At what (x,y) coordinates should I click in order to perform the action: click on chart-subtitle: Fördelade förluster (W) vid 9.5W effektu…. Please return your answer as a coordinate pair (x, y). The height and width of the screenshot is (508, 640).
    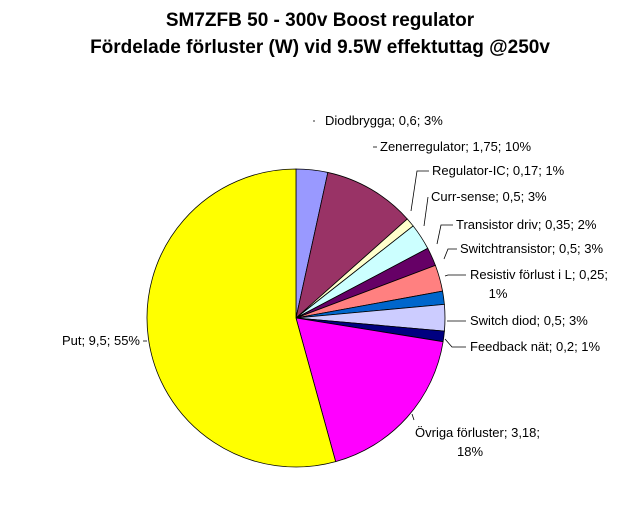
    Looking at the image, I should click on (320, 47).